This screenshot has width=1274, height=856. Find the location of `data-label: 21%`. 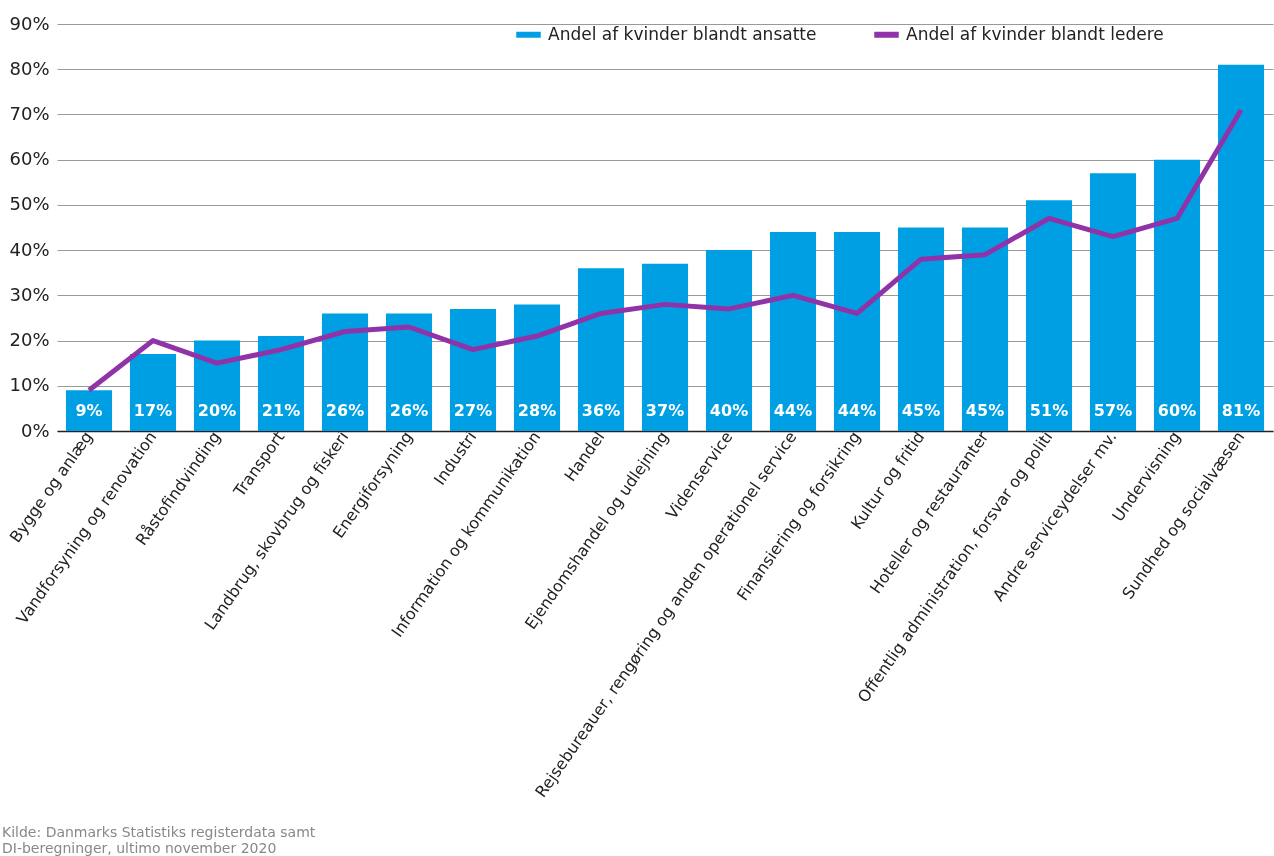

data-label: 21% is located at coordinates (281, 410).